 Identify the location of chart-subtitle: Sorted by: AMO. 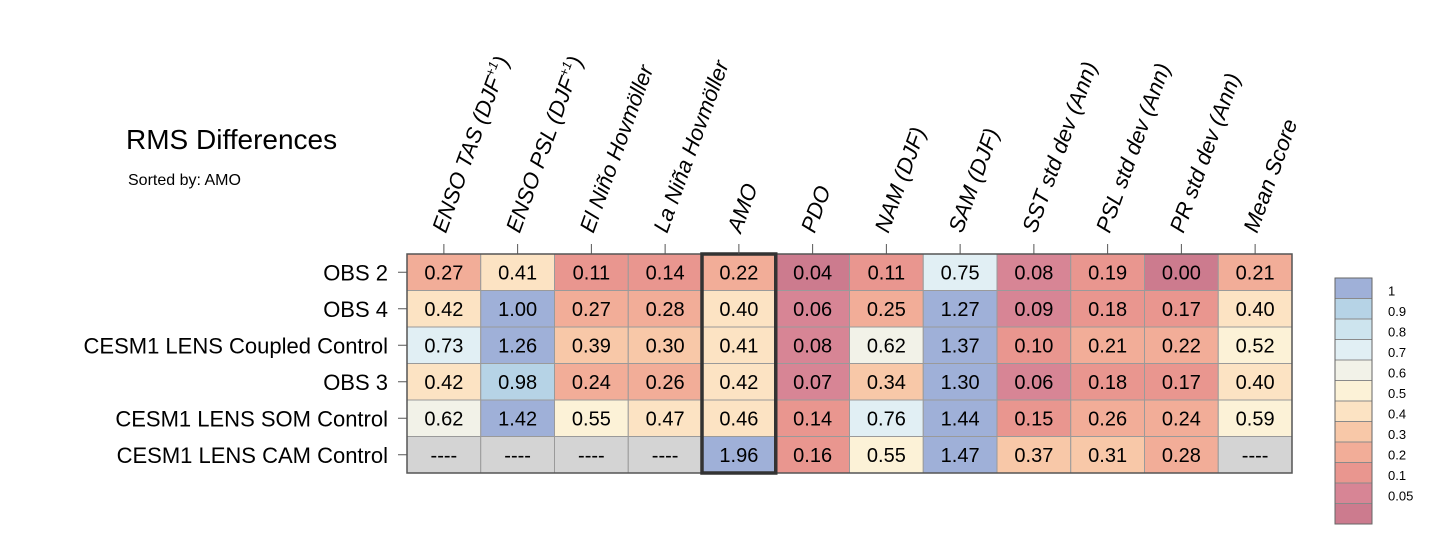
(184, 180).